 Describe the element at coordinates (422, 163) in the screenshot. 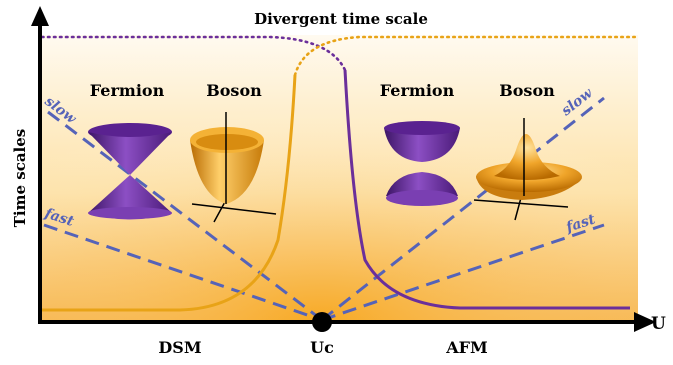

I see `gapped-fermion-icon` at that location.